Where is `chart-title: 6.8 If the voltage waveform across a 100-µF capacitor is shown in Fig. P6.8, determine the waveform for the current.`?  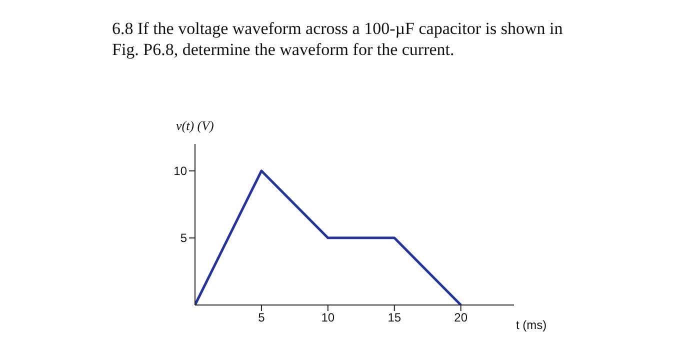
chart-title: 6.8 If the voltage waveform across a 100-µF capacitor is shown in Fig. P6.8, determine the waveform for the current. is located at coordinates (338, 39).